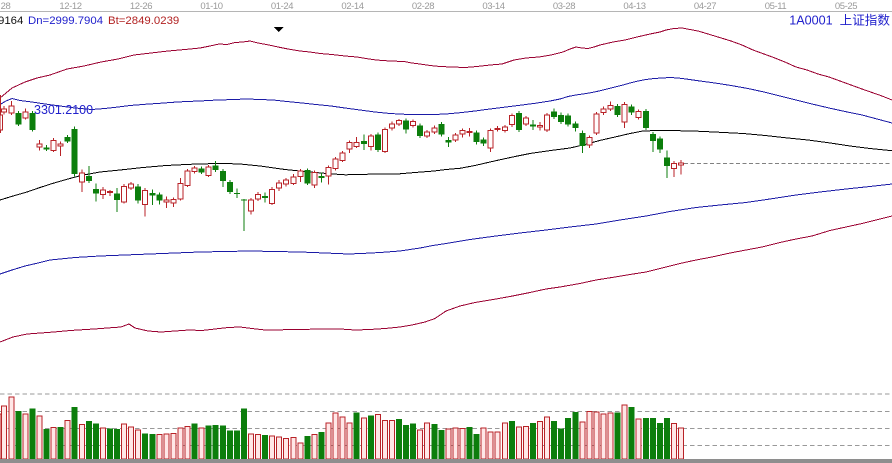  What do you see at coordinates (493, 6) in the screenshot?
I see `svg-text: 03-14` at bounding box center [493, 6].